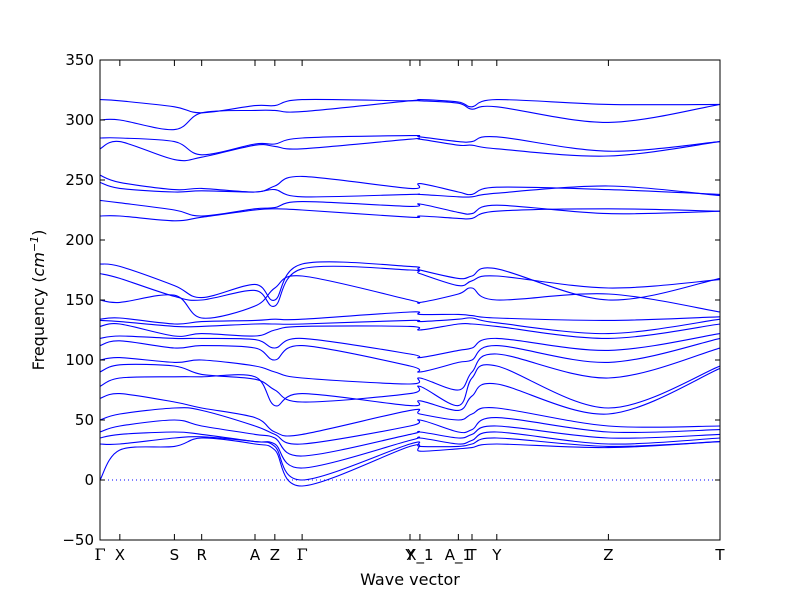  Describe the element at coordinates (99, 554) in the screenshot. I see `x-tick-label-1: Γ` at that location.